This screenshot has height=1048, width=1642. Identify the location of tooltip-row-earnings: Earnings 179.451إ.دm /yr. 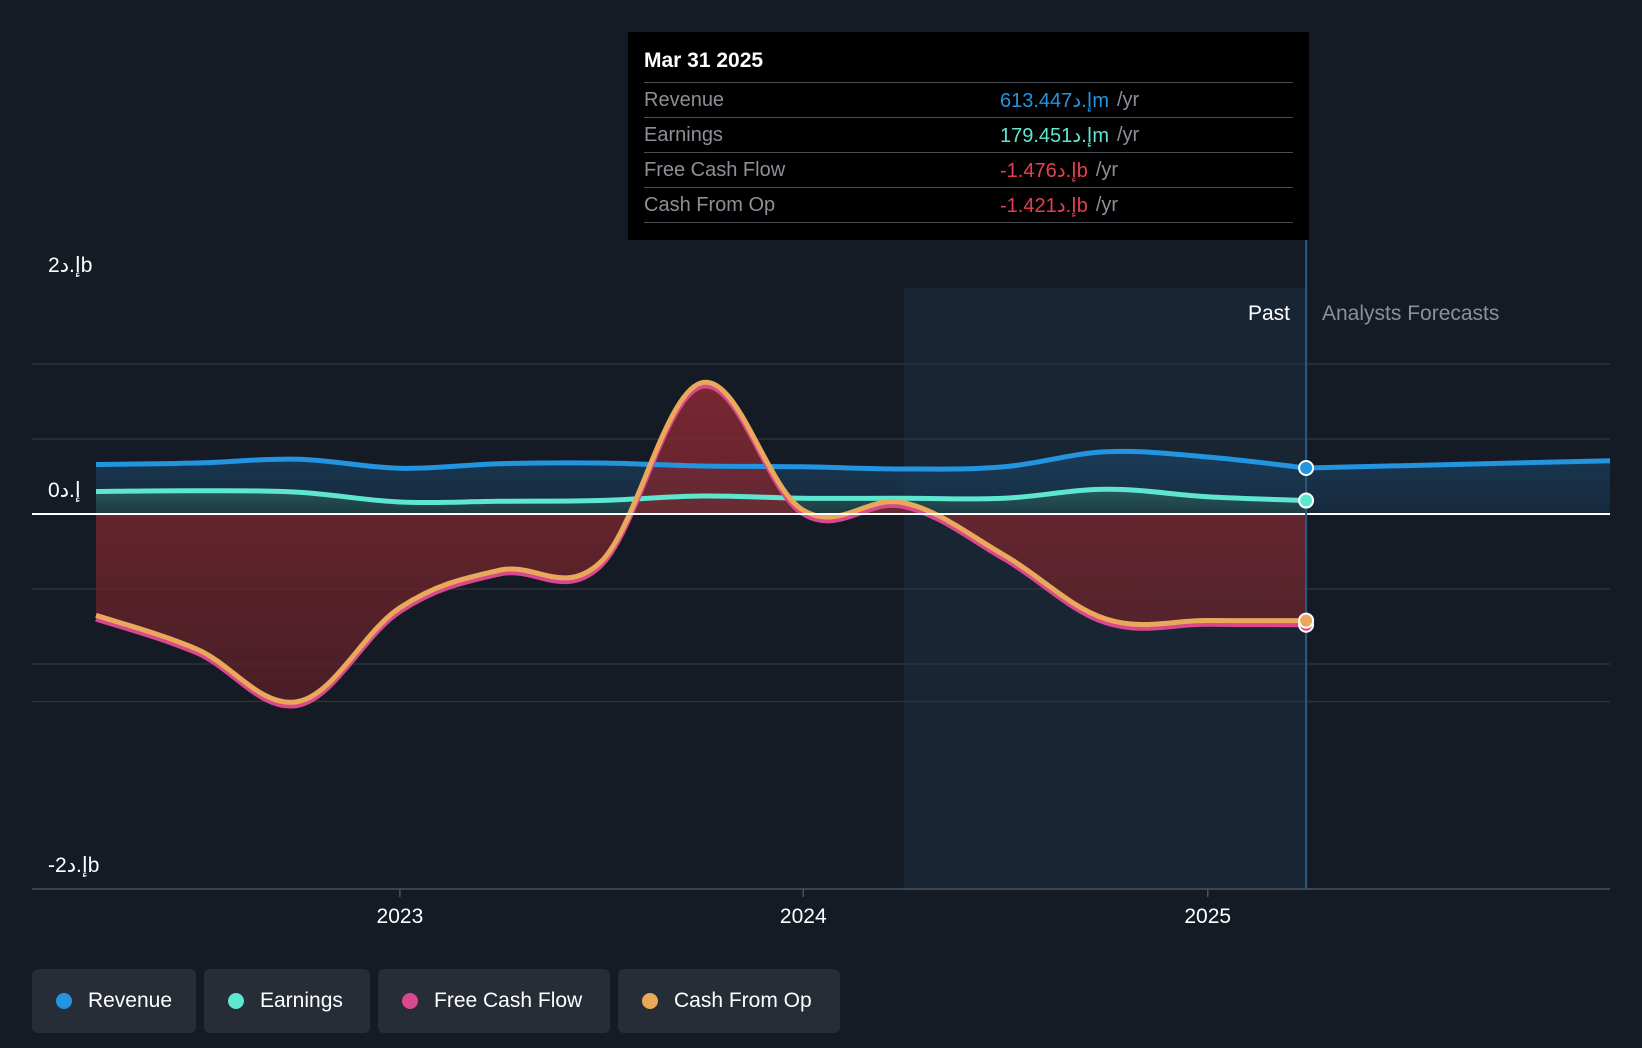
(968, 134).